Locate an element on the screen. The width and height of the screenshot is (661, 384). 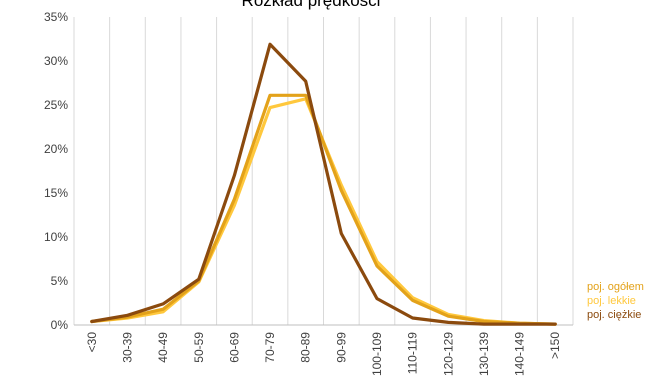
legend: poj. ogółem poj. lekkie poj. ciężkie is located at coordinates (615, 301).